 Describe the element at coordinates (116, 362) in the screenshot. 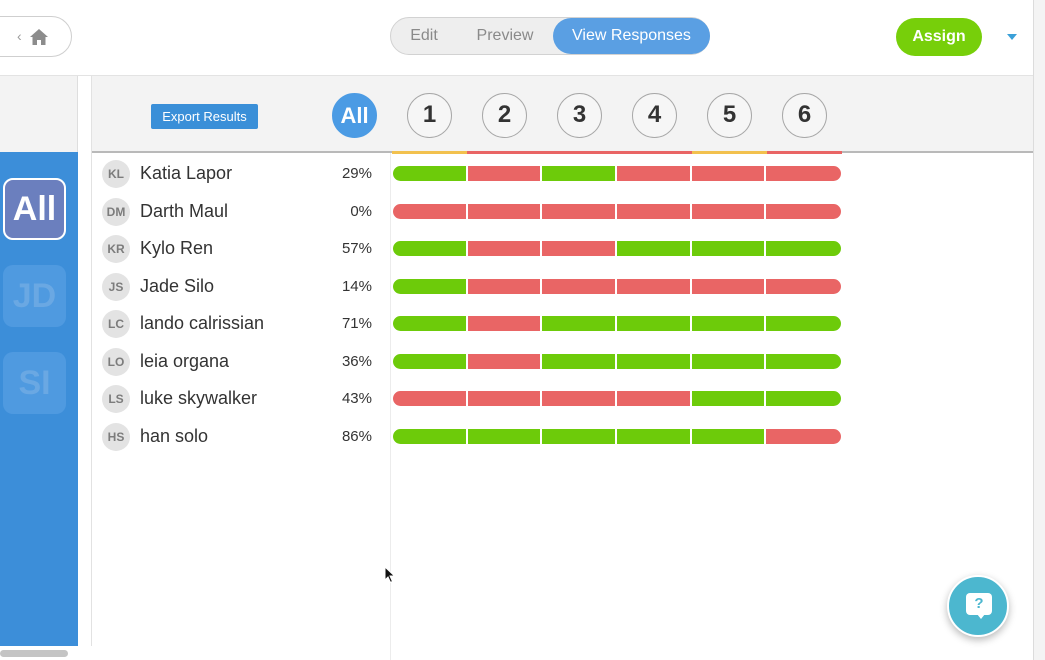

I see `avatar: LO` at that location.